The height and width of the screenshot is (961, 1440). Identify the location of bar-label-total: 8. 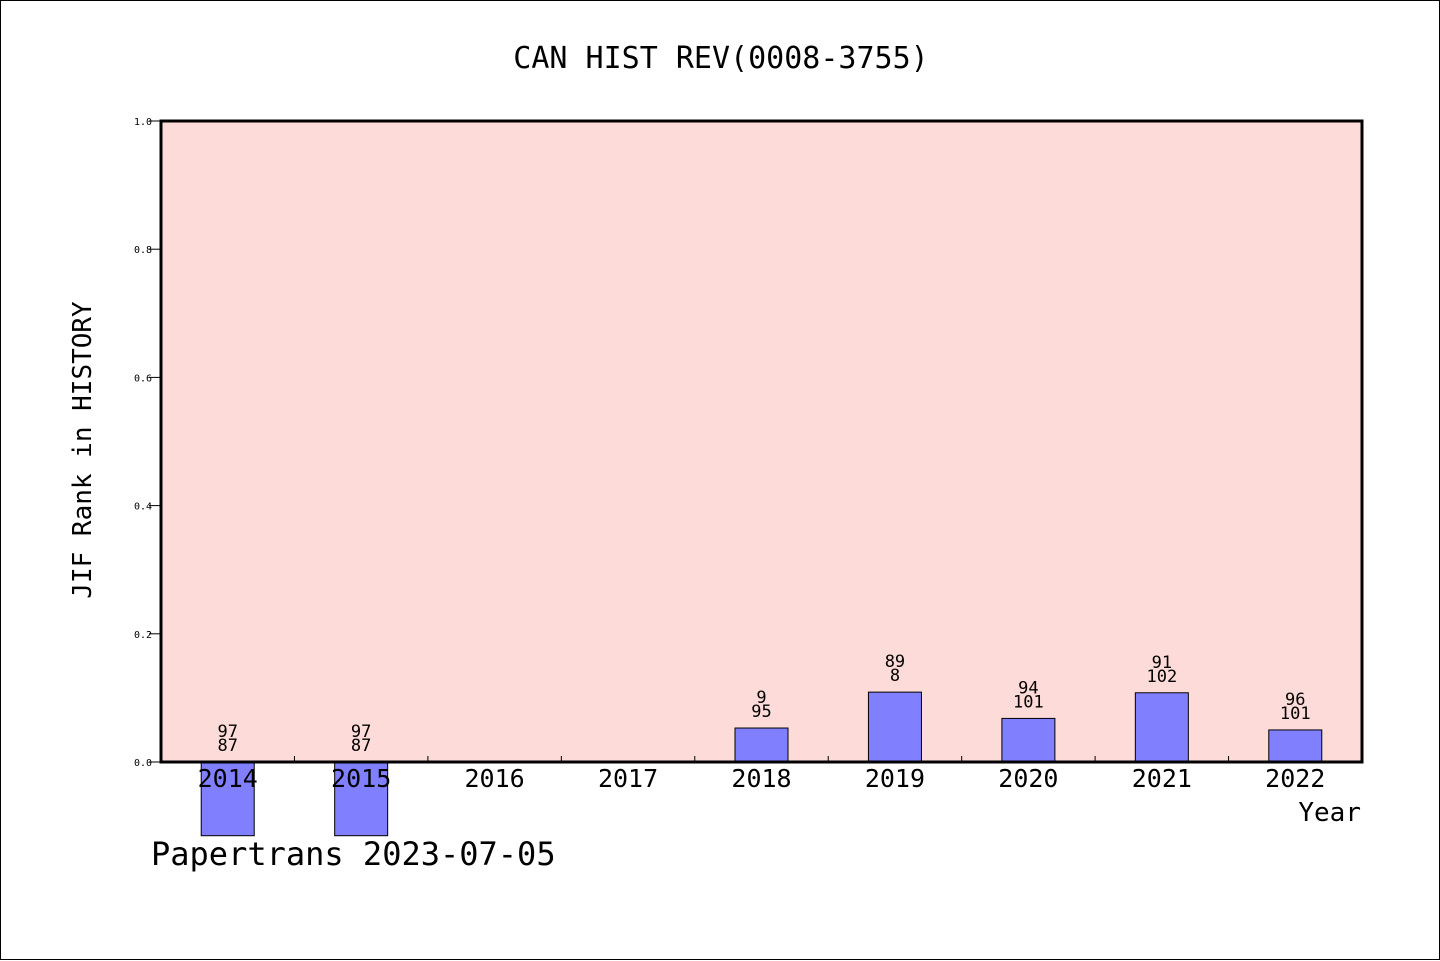
(895, 676).